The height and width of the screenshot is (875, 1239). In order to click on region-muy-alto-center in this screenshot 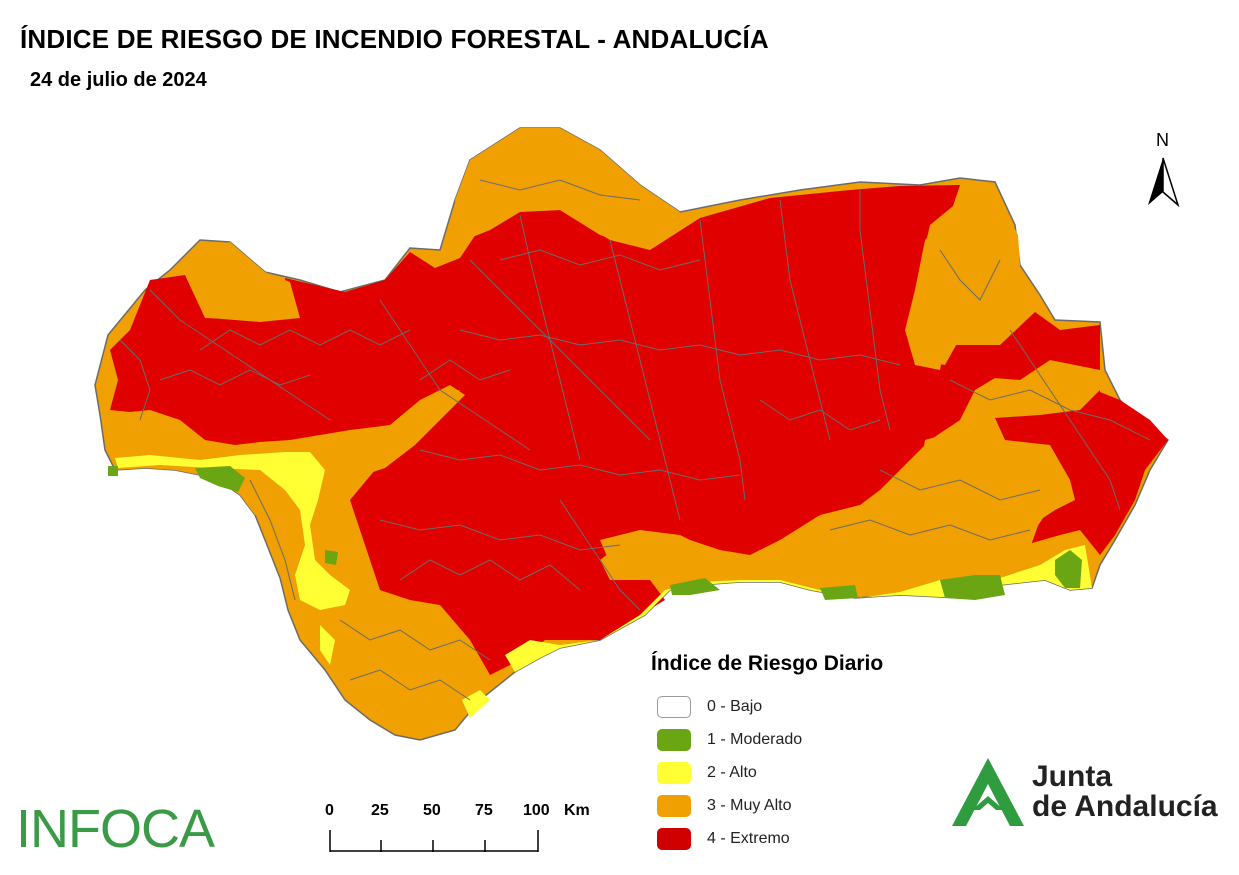, I will do `click(650, 552)`.